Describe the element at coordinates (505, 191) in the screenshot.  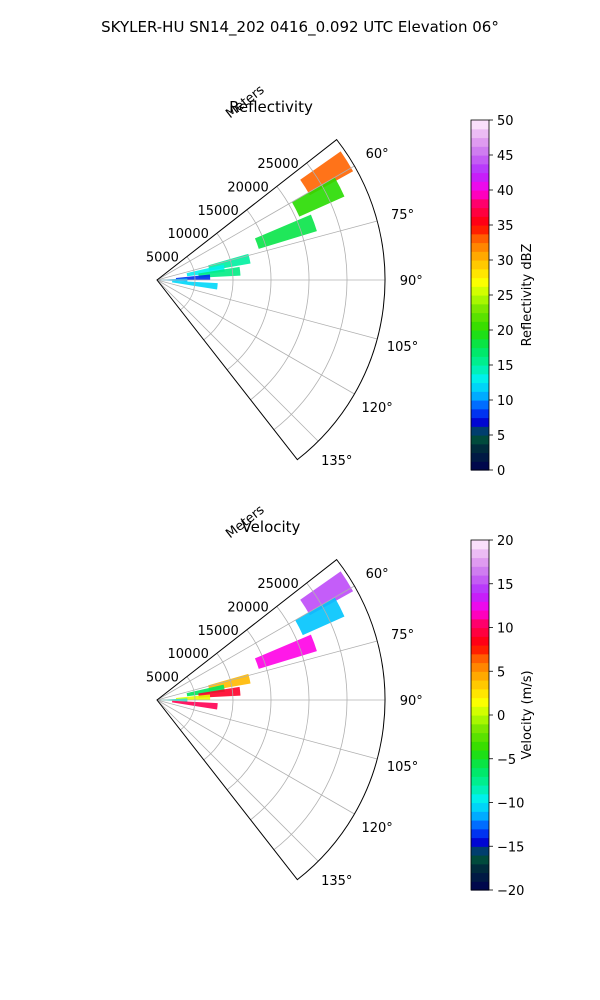
I see `colorbar-tick-label: 40` at that location.